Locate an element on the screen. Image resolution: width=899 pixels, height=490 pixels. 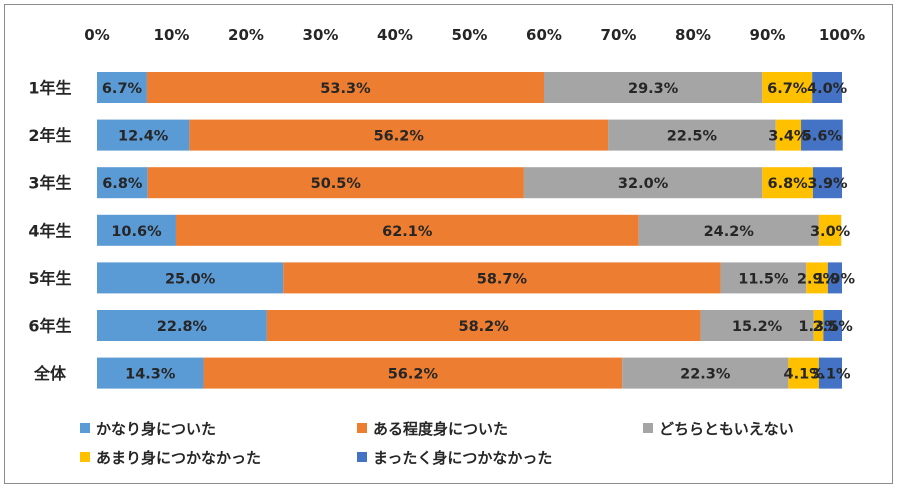
data-label: 25.0% is located at coordinates (190, 279).